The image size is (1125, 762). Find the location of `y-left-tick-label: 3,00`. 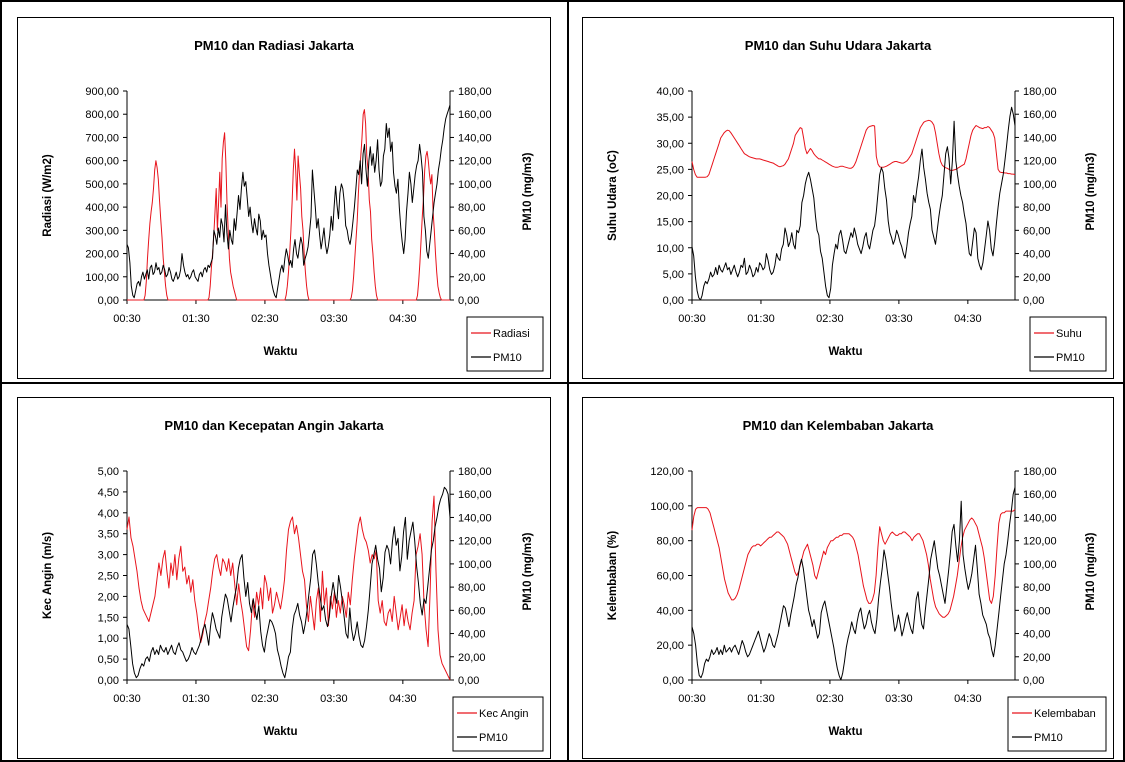

y-left-tick-label: 3,00 is located at coordinates (108, 556).